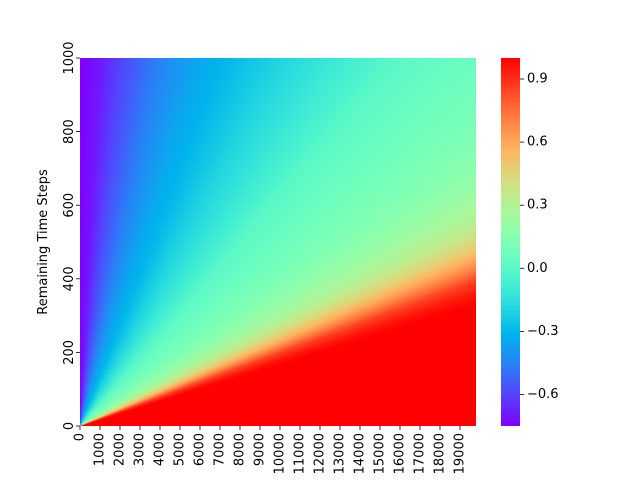 This screenshot has width=640, height=480. What do you see at coordinates (71, 235) in the screenshot?
I see `y-axis-ticks: 0 200 400 600 800 1000` at bounding box center [71, 235].